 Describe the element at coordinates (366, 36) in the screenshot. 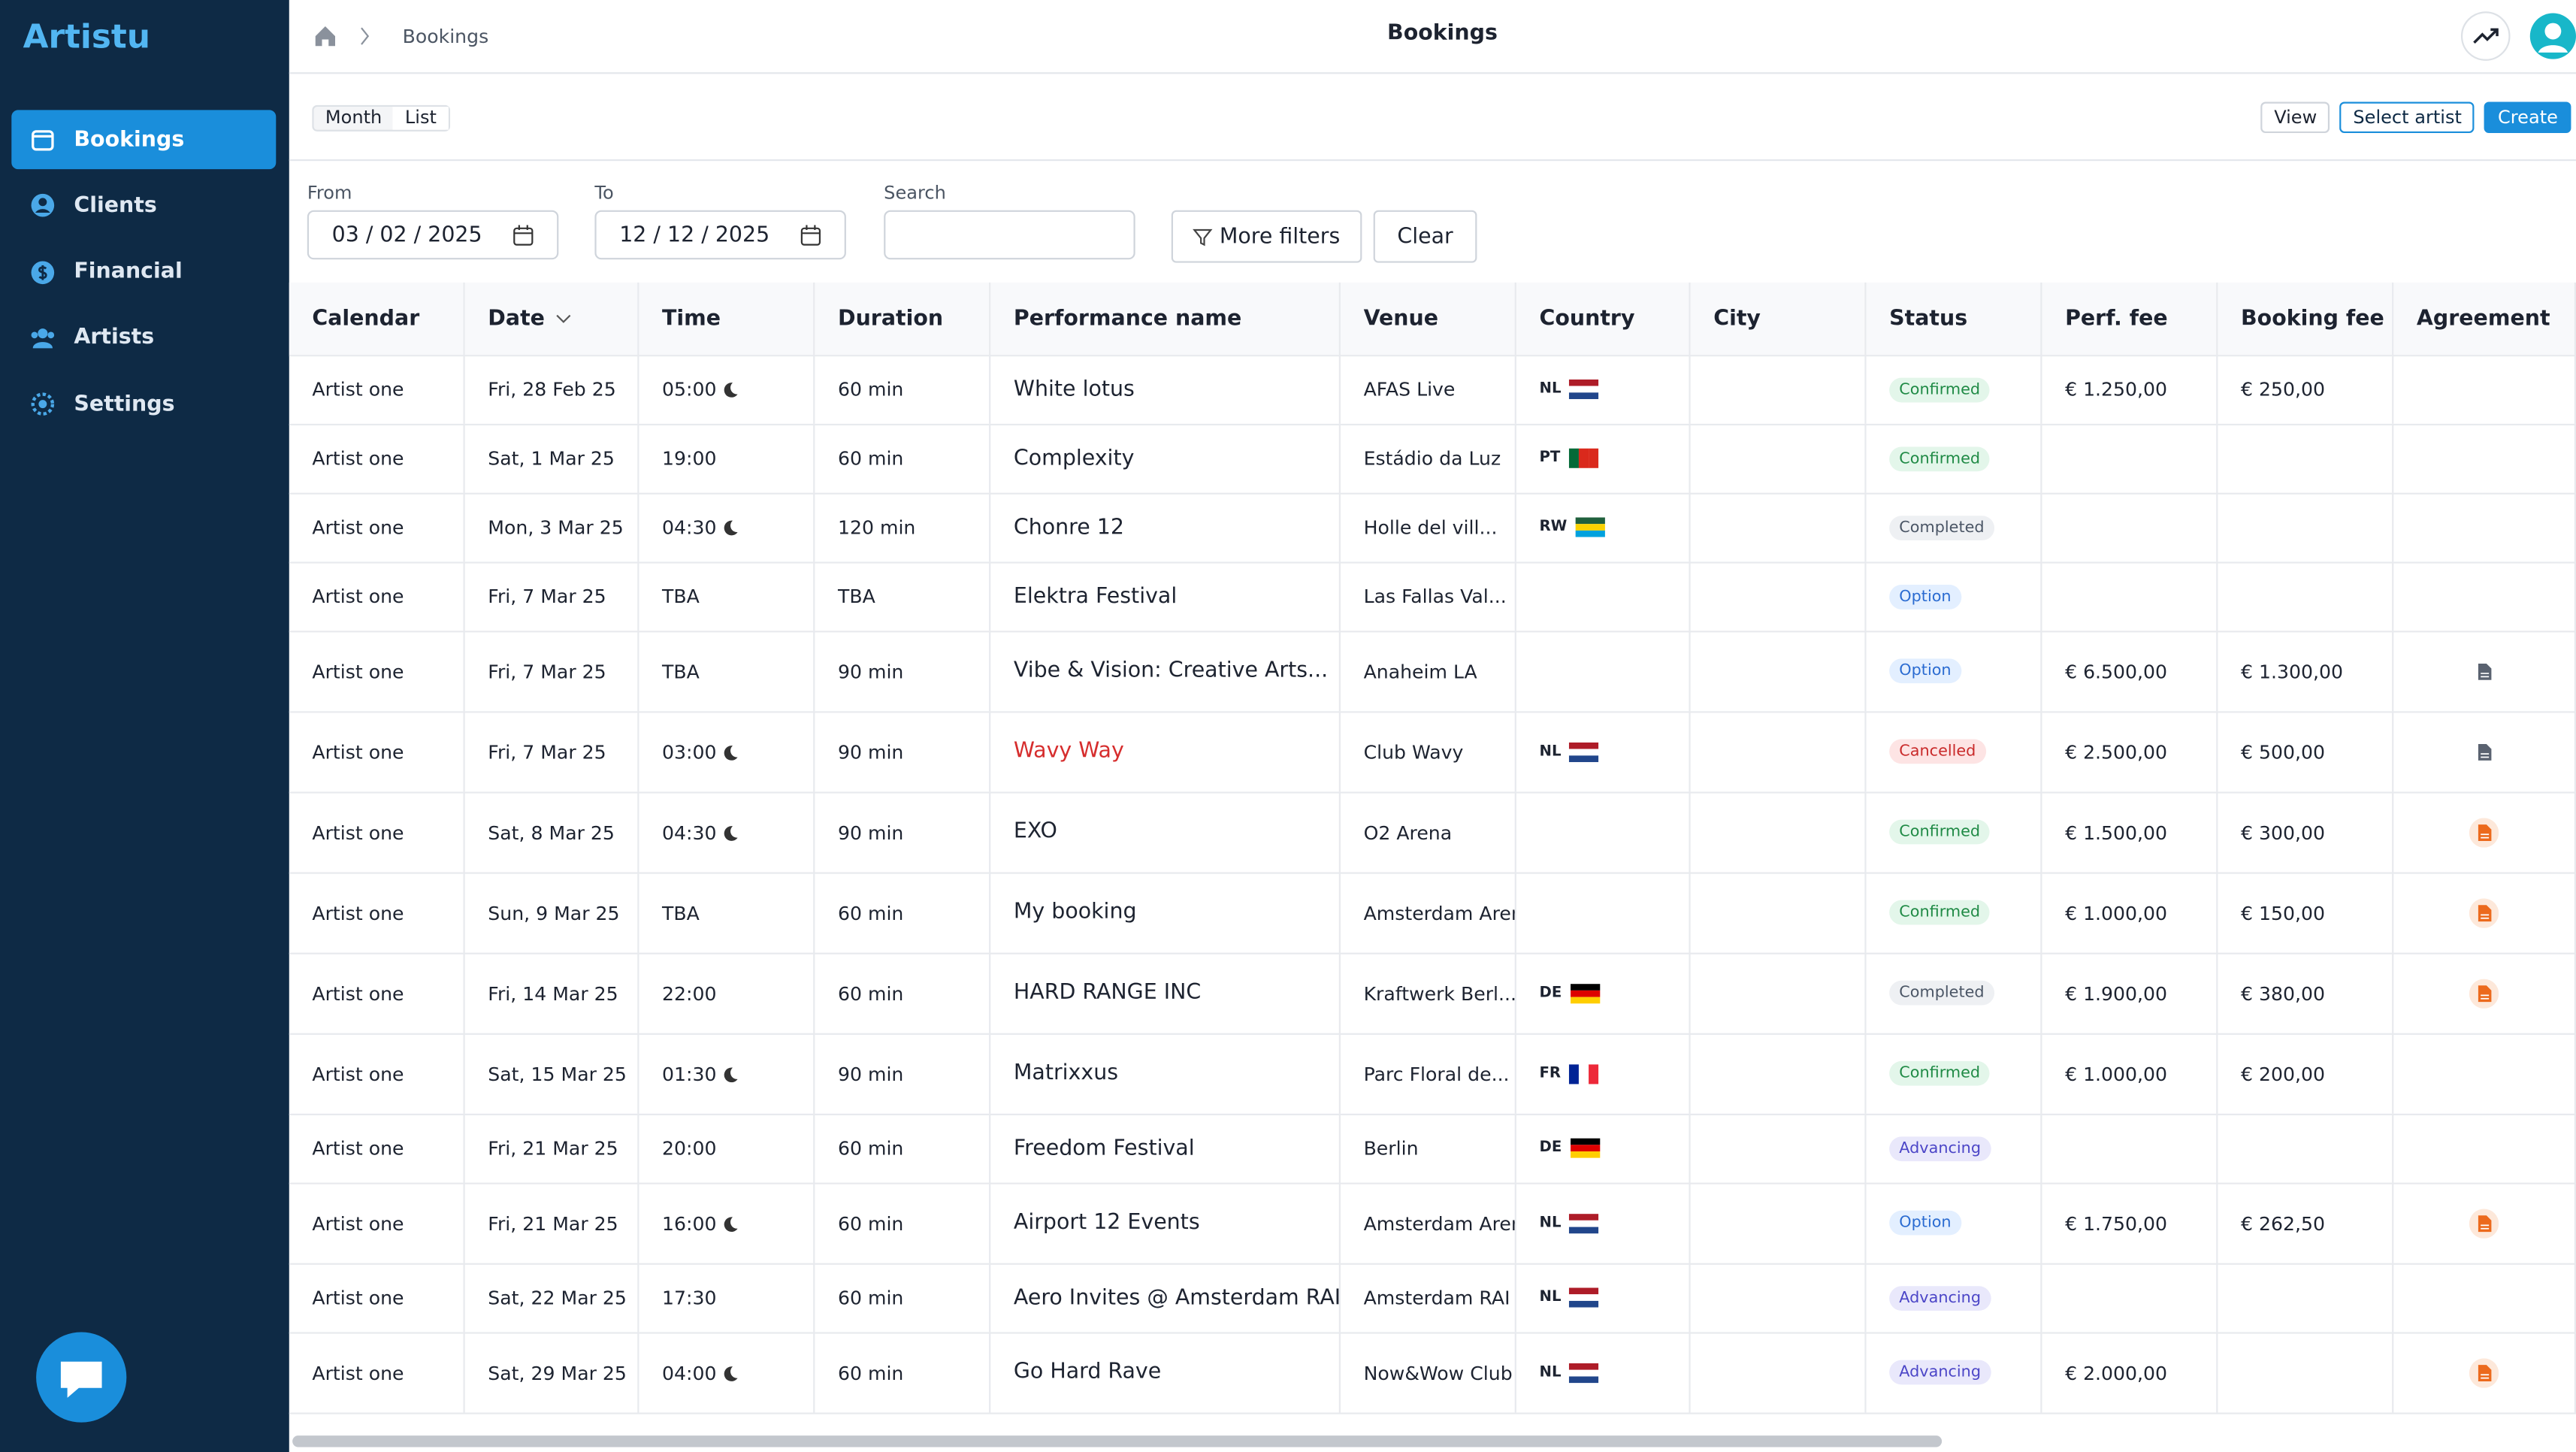

I see `chevron` at that location.